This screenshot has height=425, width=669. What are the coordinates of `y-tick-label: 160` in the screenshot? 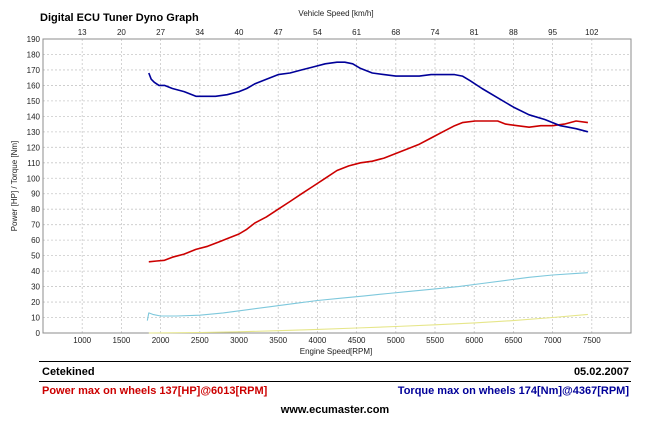 It's located at (34, 85).